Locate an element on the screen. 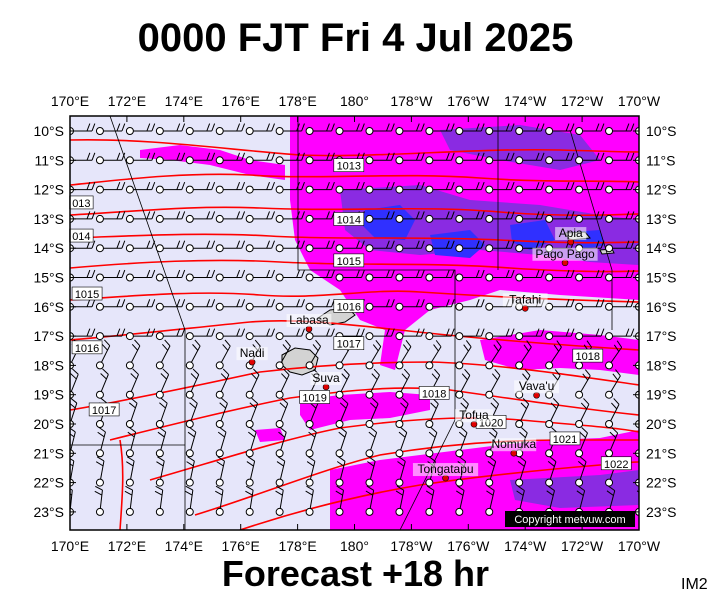 This screenshot has height=600, width=711. lat-label-left: 12°S is located at coordinates (48, 190).